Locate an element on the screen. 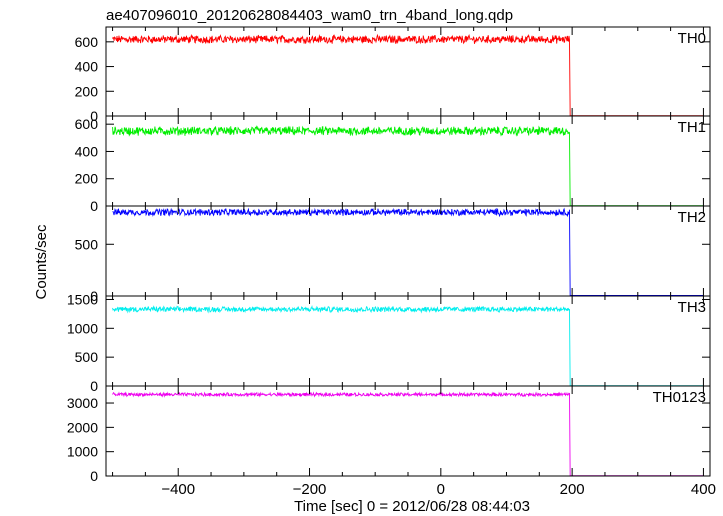 This screenshot has height=516, width=723. band-label: TH3 is located at coordinates (692, 307).